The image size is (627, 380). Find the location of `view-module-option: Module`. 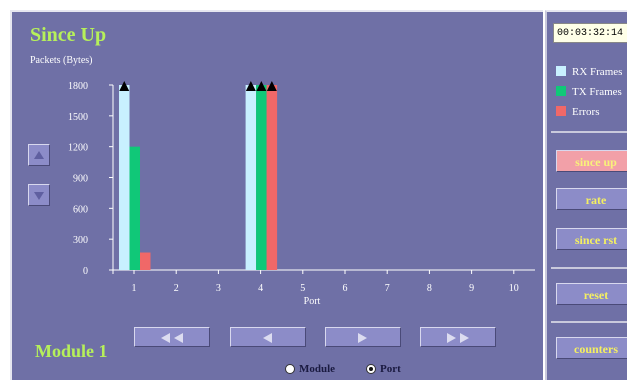

view-module-option: Module is located at coordinates (310, 369).